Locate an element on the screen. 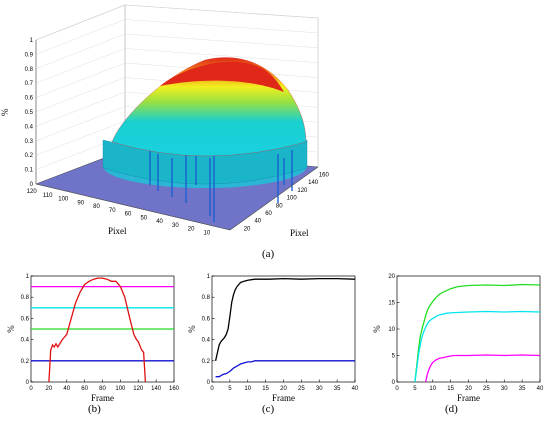  y-tick-label: 100 is located at coordinates (292, 199).